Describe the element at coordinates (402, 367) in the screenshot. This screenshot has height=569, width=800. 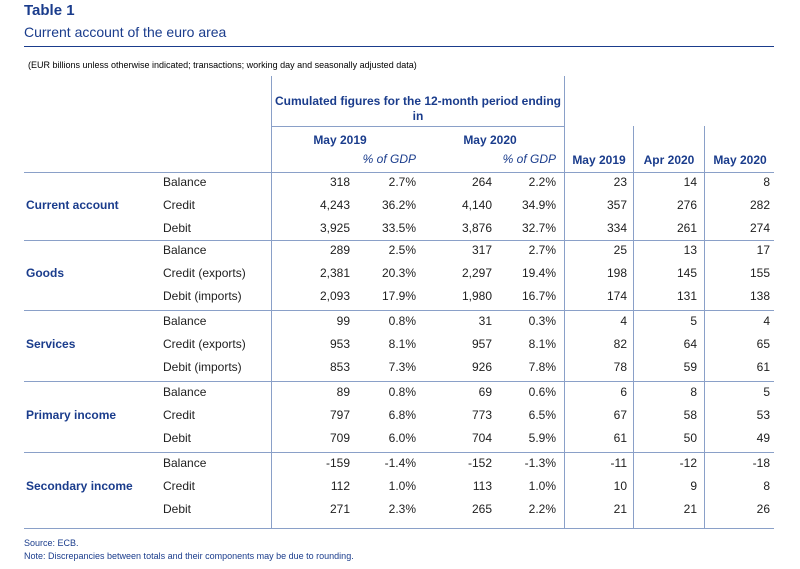
I see `table-cell: 7.3%` at that location.